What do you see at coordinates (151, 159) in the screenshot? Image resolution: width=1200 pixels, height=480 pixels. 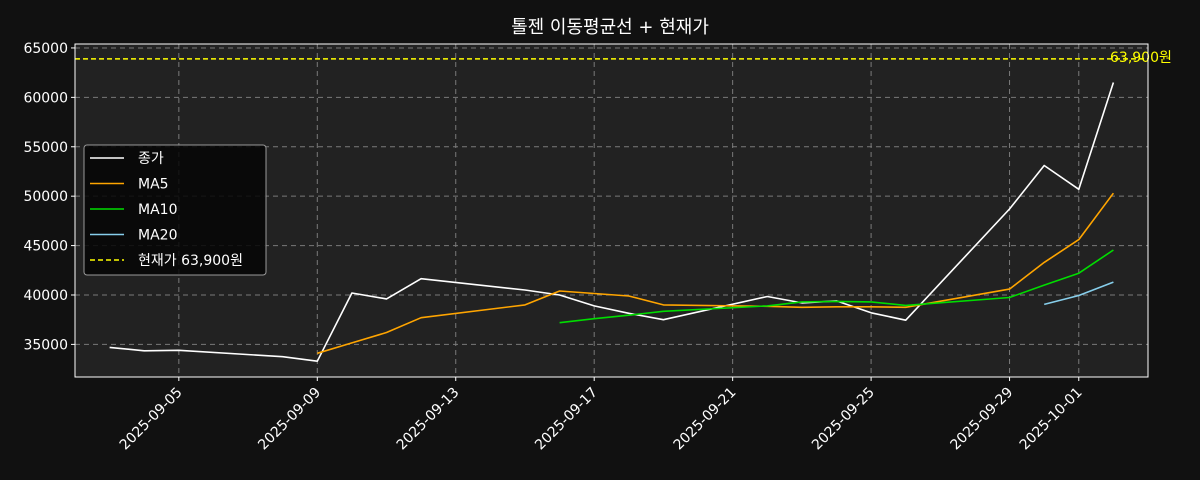 I see `legend-label: 종가` at bounding box center [151, 159].